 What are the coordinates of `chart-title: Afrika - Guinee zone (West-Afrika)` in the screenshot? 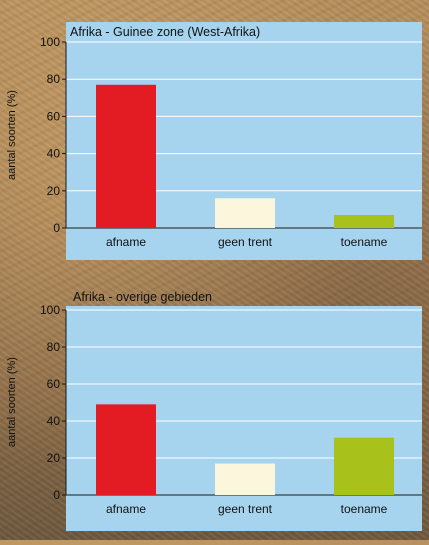 It's located at (165, 32).